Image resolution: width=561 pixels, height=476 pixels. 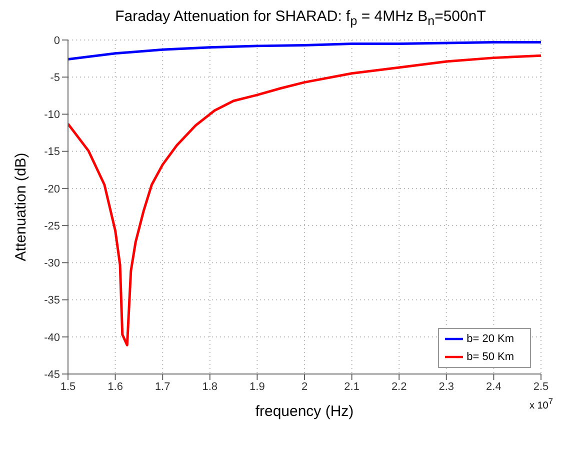 What do you see at coordinates (541, 386) in the screenshot?
I see `x-tick-label: 2.5` at bounding box center [541, 386].